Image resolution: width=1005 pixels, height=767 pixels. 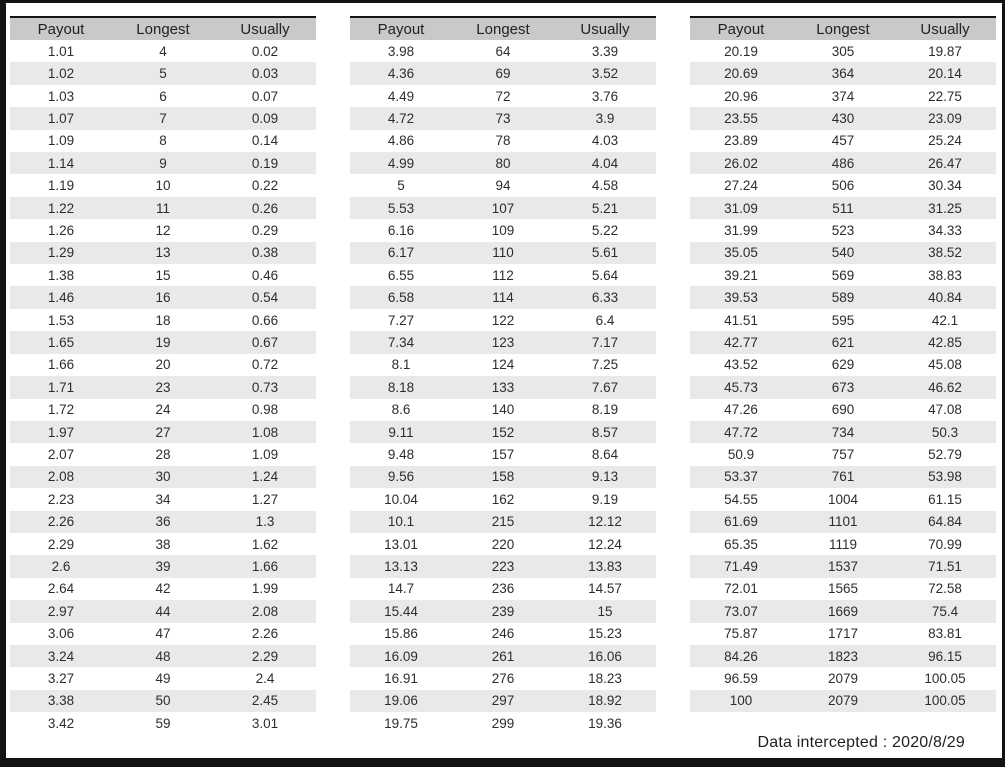 I want to click on table-row: 20.69 364 20.14, so click(x=843, y=73).